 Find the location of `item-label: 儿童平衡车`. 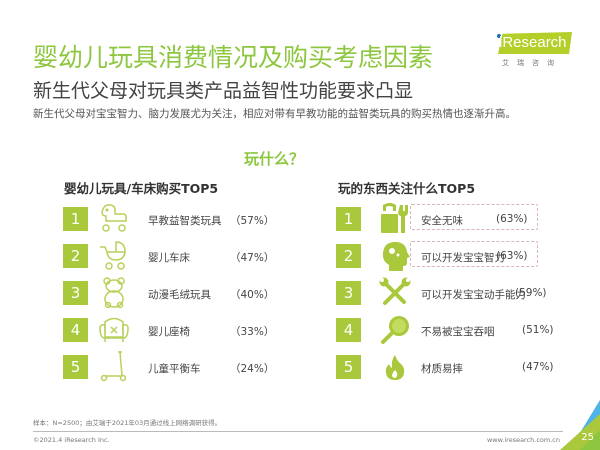

item-label: 儿童平衡车 is located at coordinates (174, 369).